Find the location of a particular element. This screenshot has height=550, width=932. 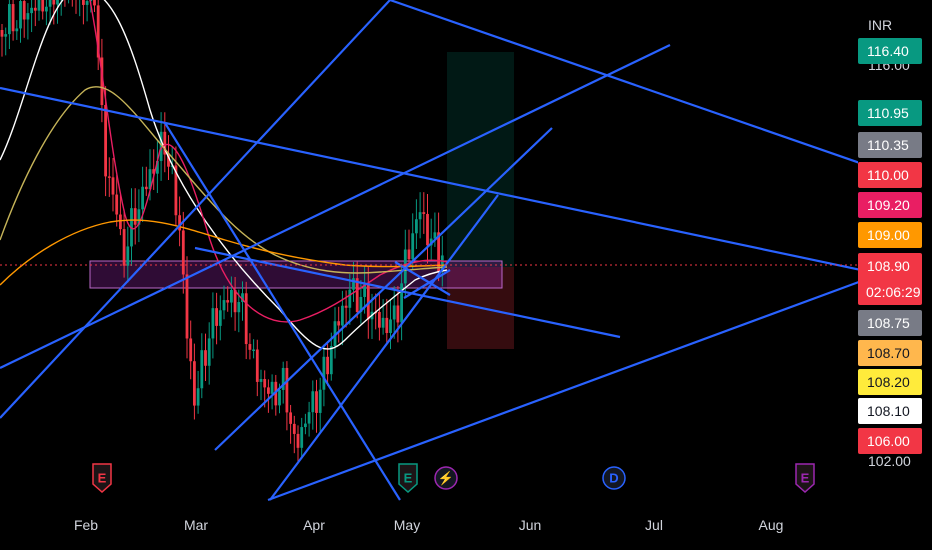

long-position-profit-zone is located at coordinates (480, 159).